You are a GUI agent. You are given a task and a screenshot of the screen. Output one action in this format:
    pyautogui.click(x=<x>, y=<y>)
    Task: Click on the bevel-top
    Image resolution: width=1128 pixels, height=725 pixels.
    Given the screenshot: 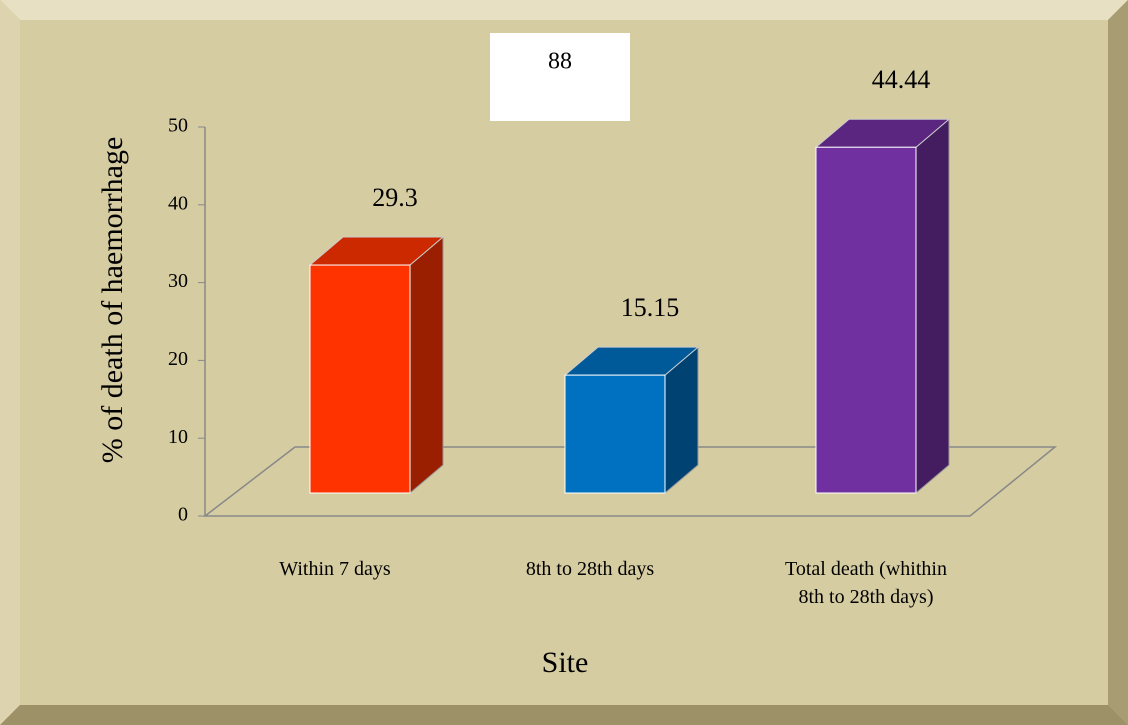 What is the action you would take?
    pyautogui.click(x=564, y=10)
    